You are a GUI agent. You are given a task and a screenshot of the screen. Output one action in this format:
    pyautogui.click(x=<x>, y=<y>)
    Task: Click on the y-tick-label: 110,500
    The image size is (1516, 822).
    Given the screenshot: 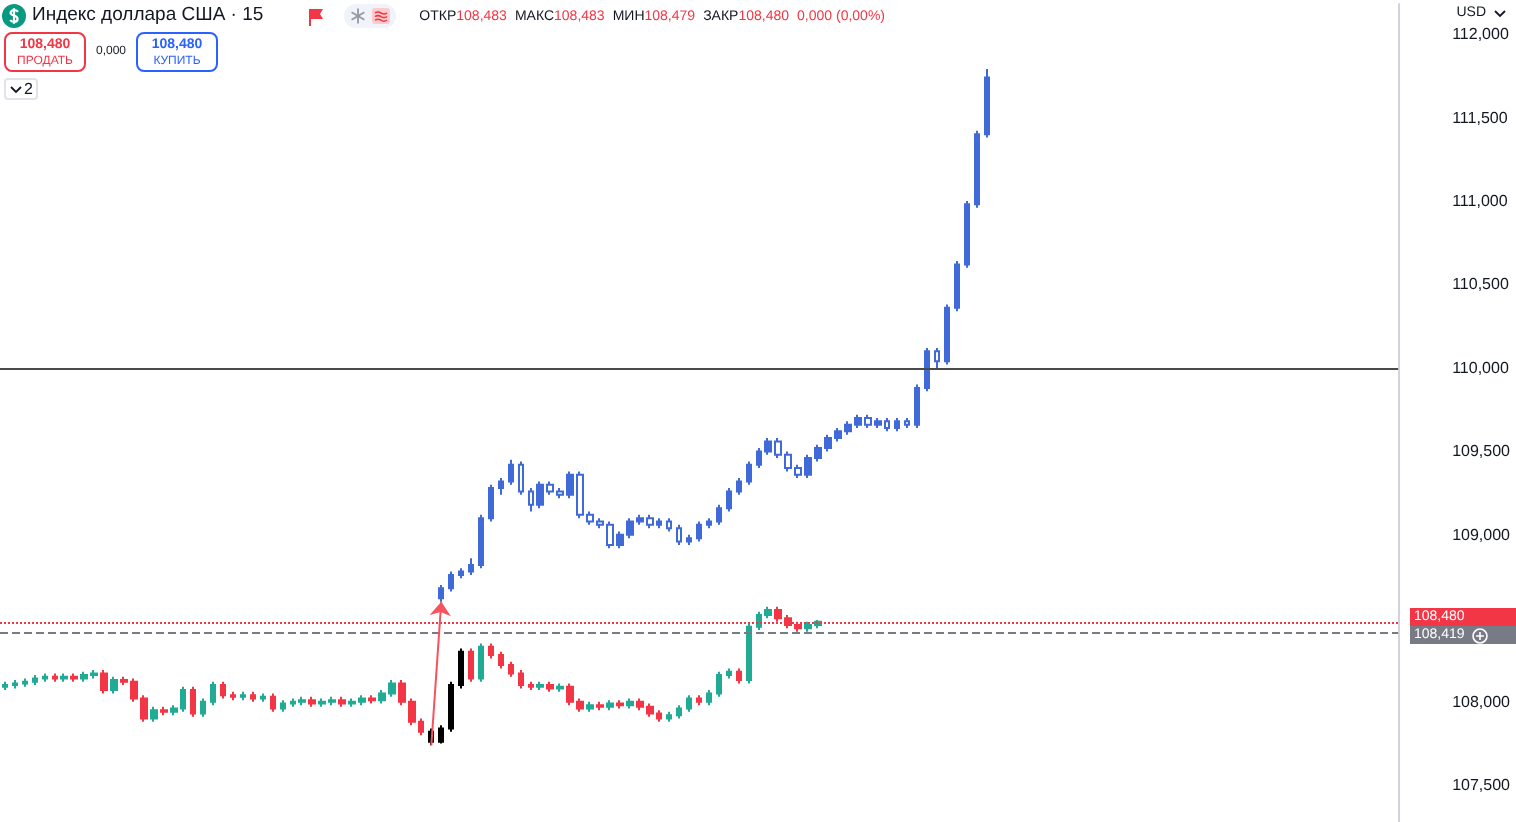 What is the action you would take?
    pyautogui.click(x=1481, y=284)
    